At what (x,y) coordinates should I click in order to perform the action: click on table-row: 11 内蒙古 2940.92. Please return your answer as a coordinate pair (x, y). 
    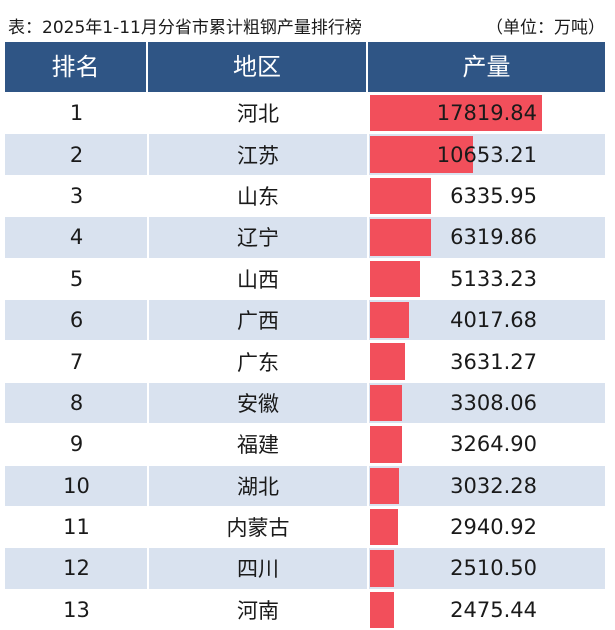
    Looking at the image, I should click on (305, 526).